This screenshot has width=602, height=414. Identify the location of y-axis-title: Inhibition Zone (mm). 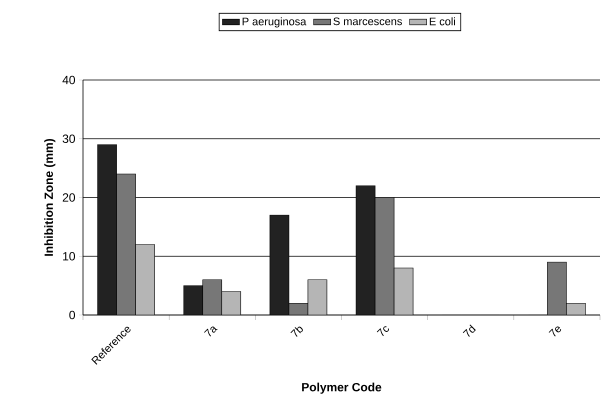
(50, 197).